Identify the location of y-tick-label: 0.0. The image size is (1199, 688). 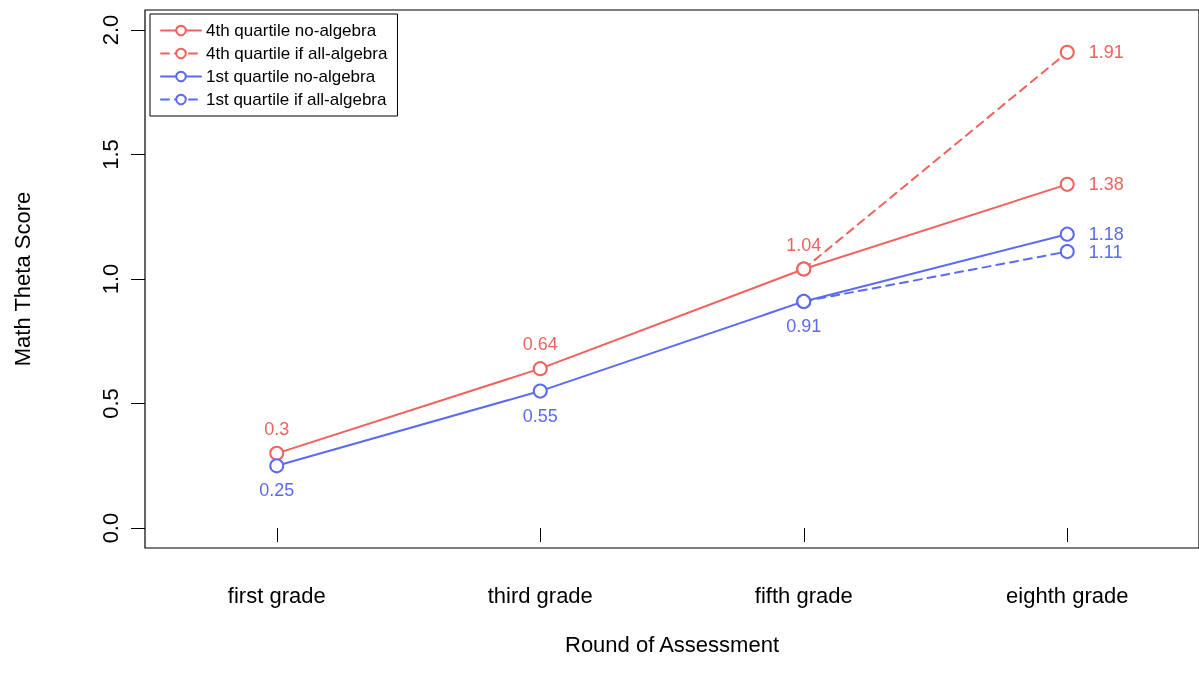
(110, 528).